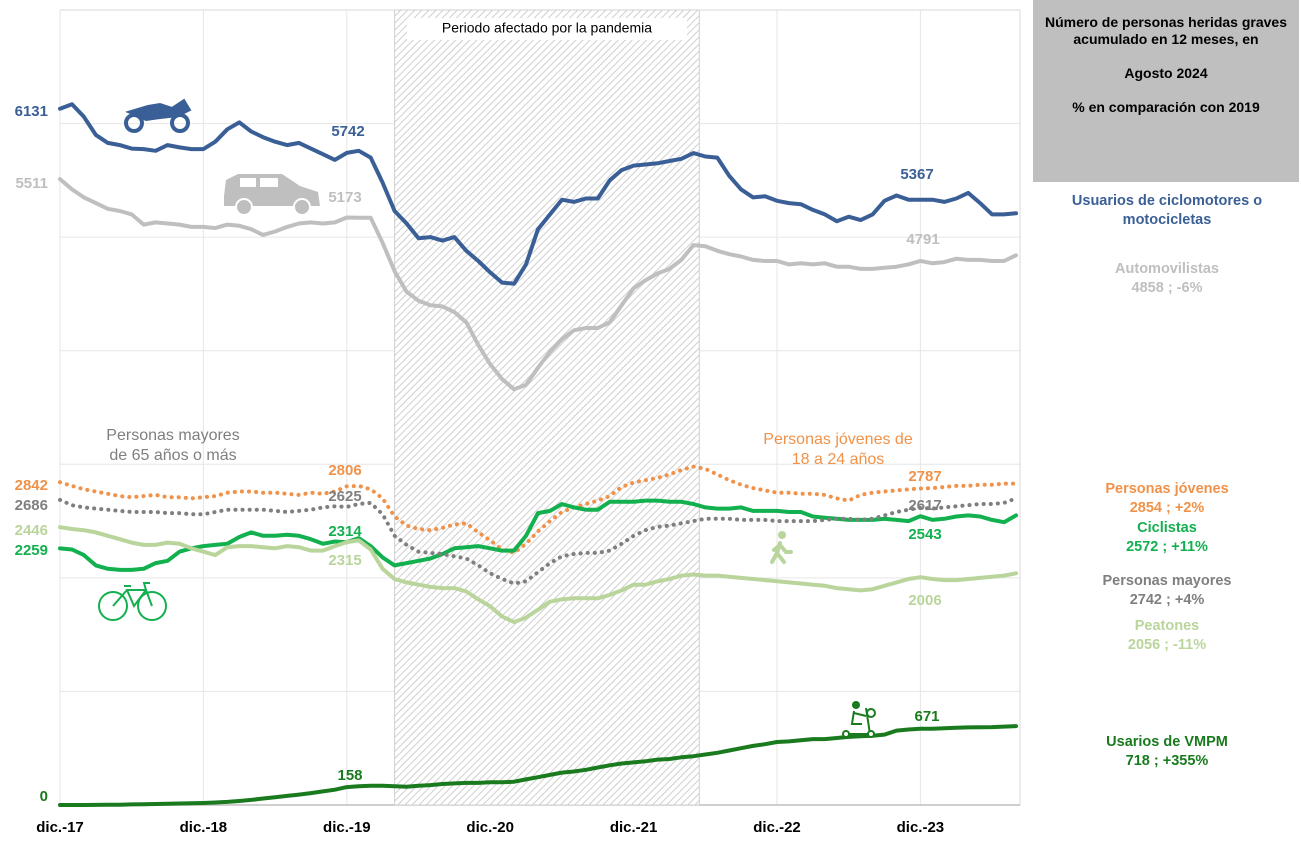  I want to click on data-label: 2617, so click(924, 505).